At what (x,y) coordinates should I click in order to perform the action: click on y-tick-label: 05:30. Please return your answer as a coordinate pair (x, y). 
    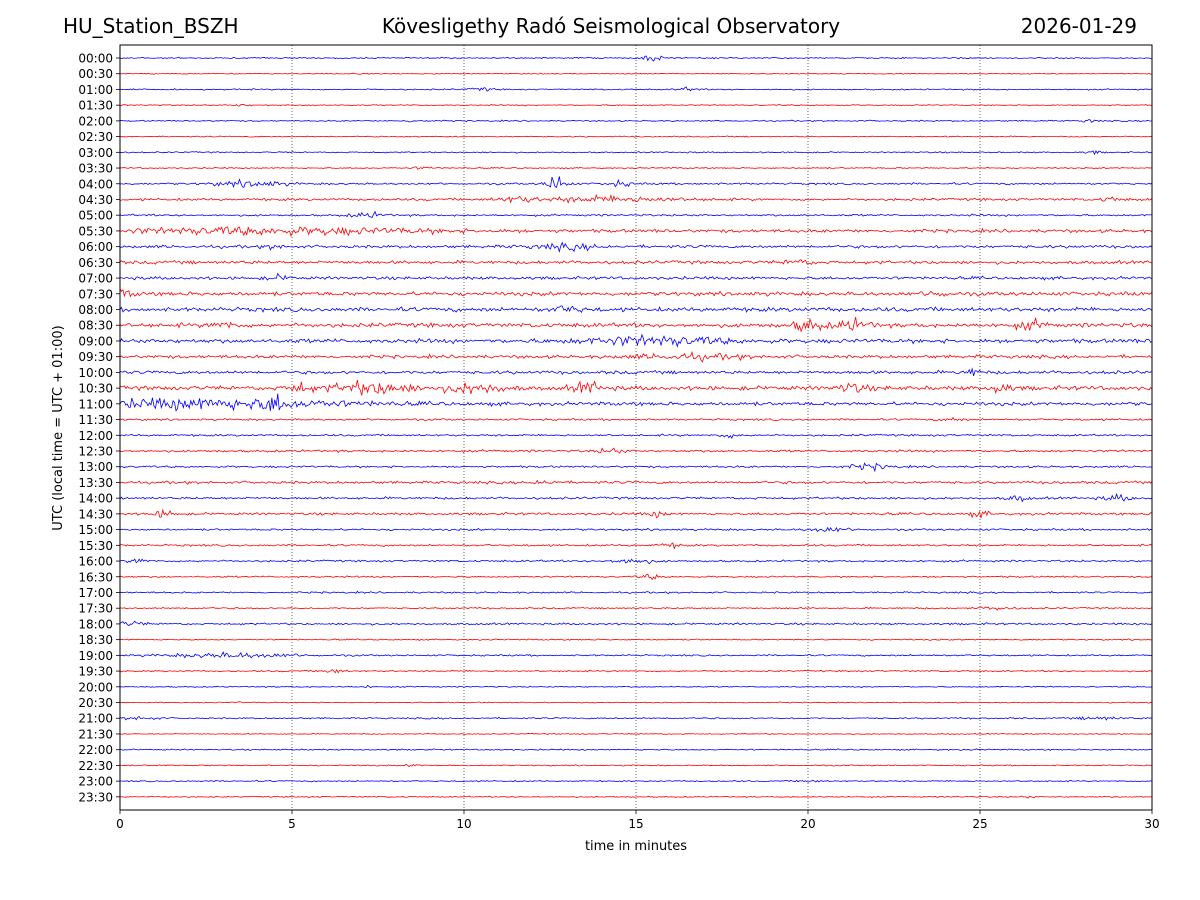
    Looking at the image, I should click on (95, 231).